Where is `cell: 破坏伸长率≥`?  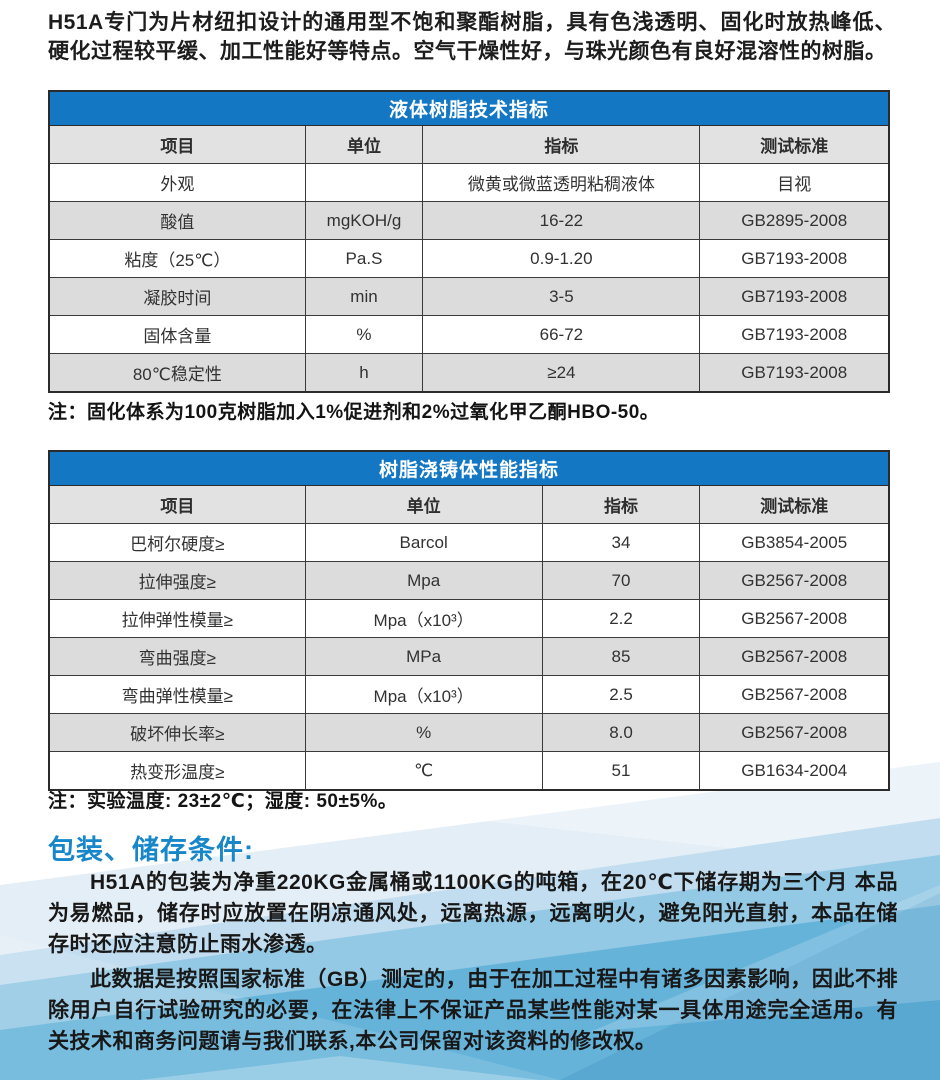
cell: 破坏伸长率≥ is located at coordinates (177, 732).